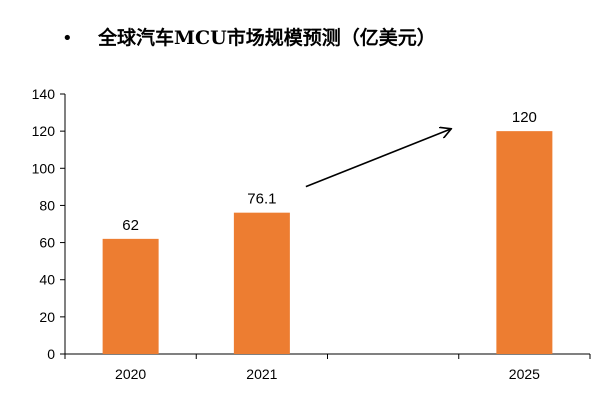 This screenshot has height=400, width=600. What do you see at coordinates (44, 131) in the screenshot?
I see `y-tick-label: 120` at bounding box center [44, 131].